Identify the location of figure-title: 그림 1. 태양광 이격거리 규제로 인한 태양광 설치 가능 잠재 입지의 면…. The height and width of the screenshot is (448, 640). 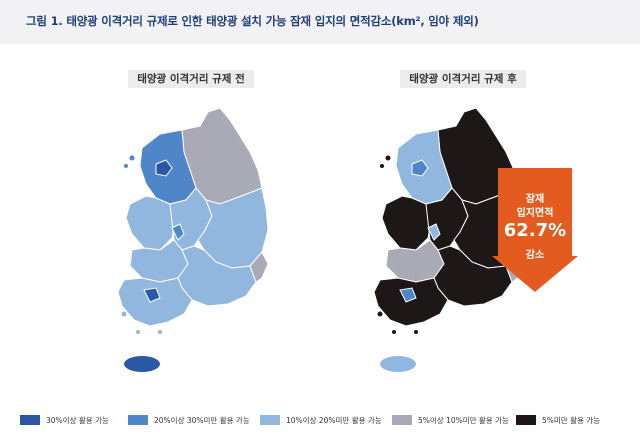
(320, 22).